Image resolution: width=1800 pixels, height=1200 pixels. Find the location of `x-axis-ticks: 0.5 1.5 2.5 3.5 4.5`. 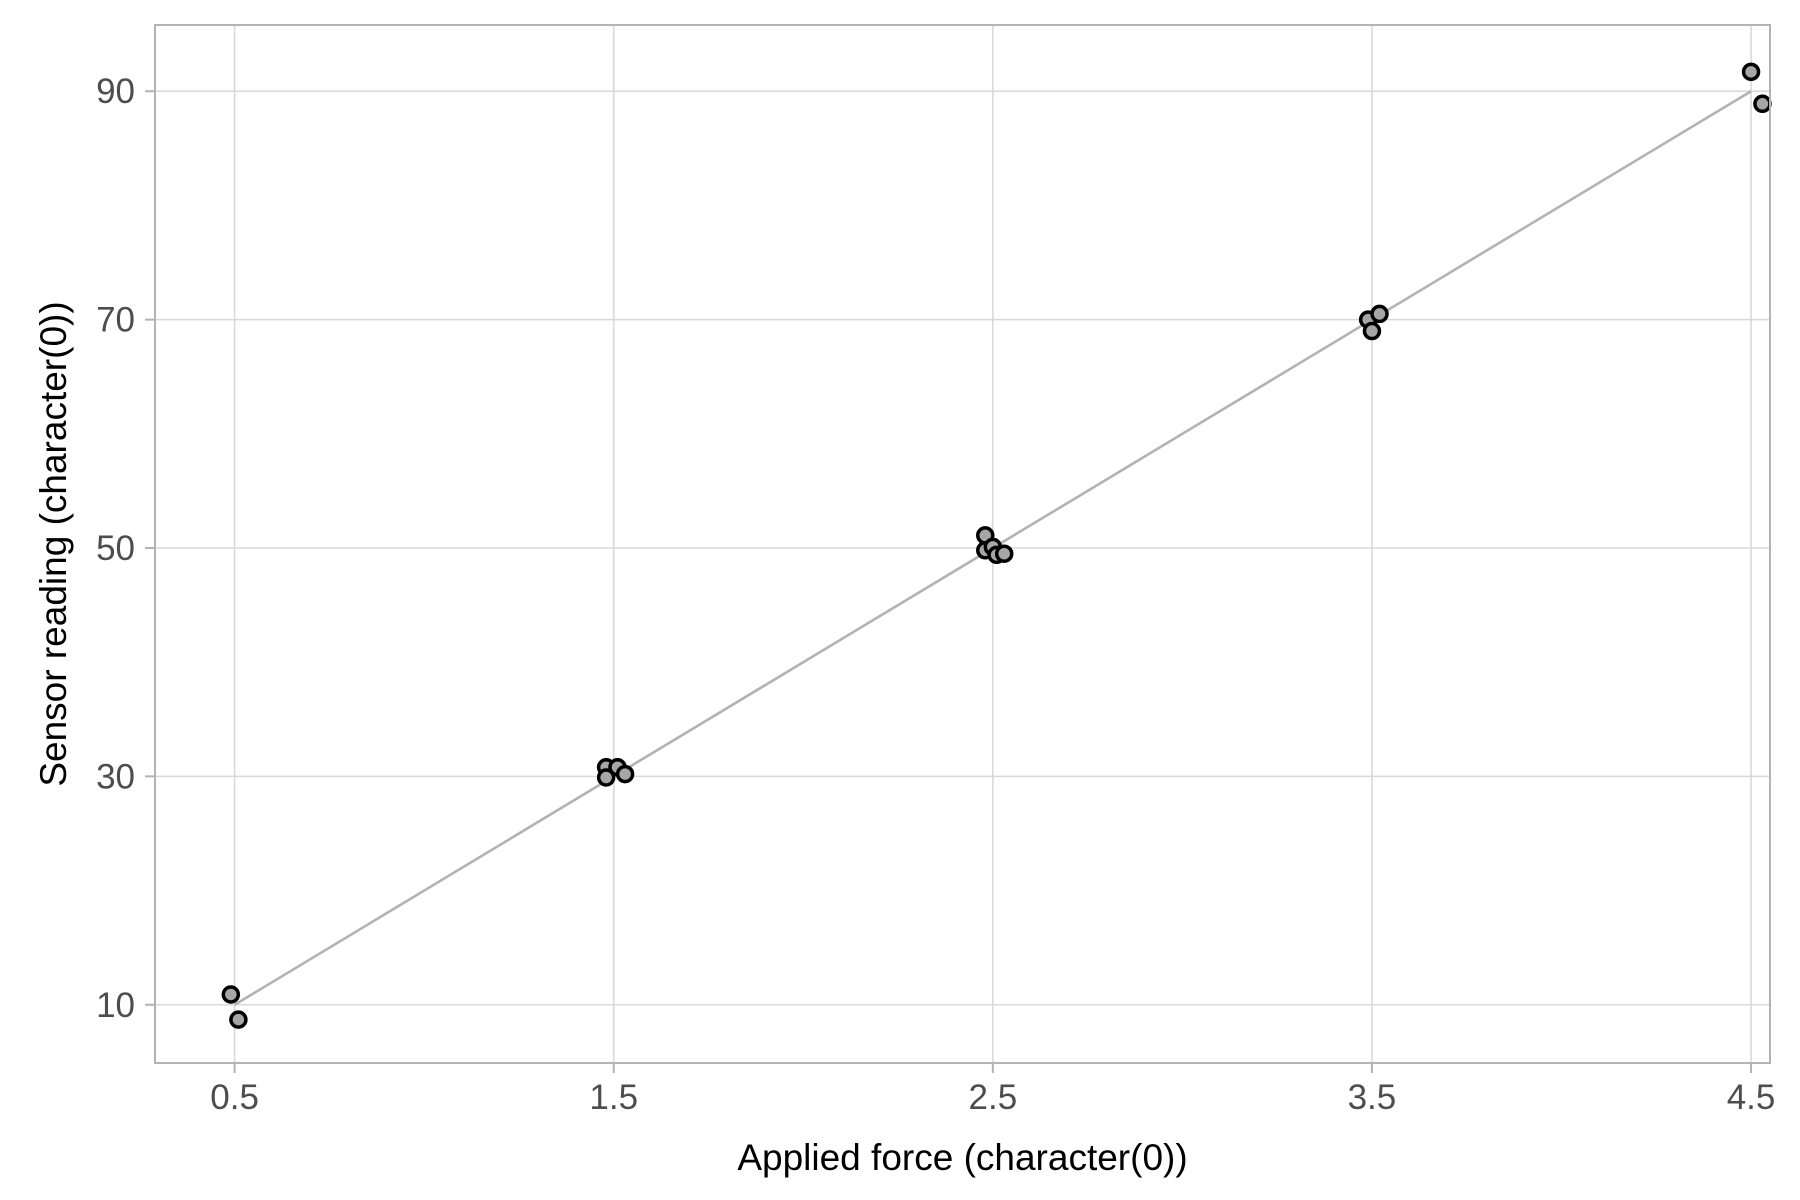

x-axis-ticks: 0.5 1.5 2.5 3.5 4.5 is located at coordinates (992, 1090).